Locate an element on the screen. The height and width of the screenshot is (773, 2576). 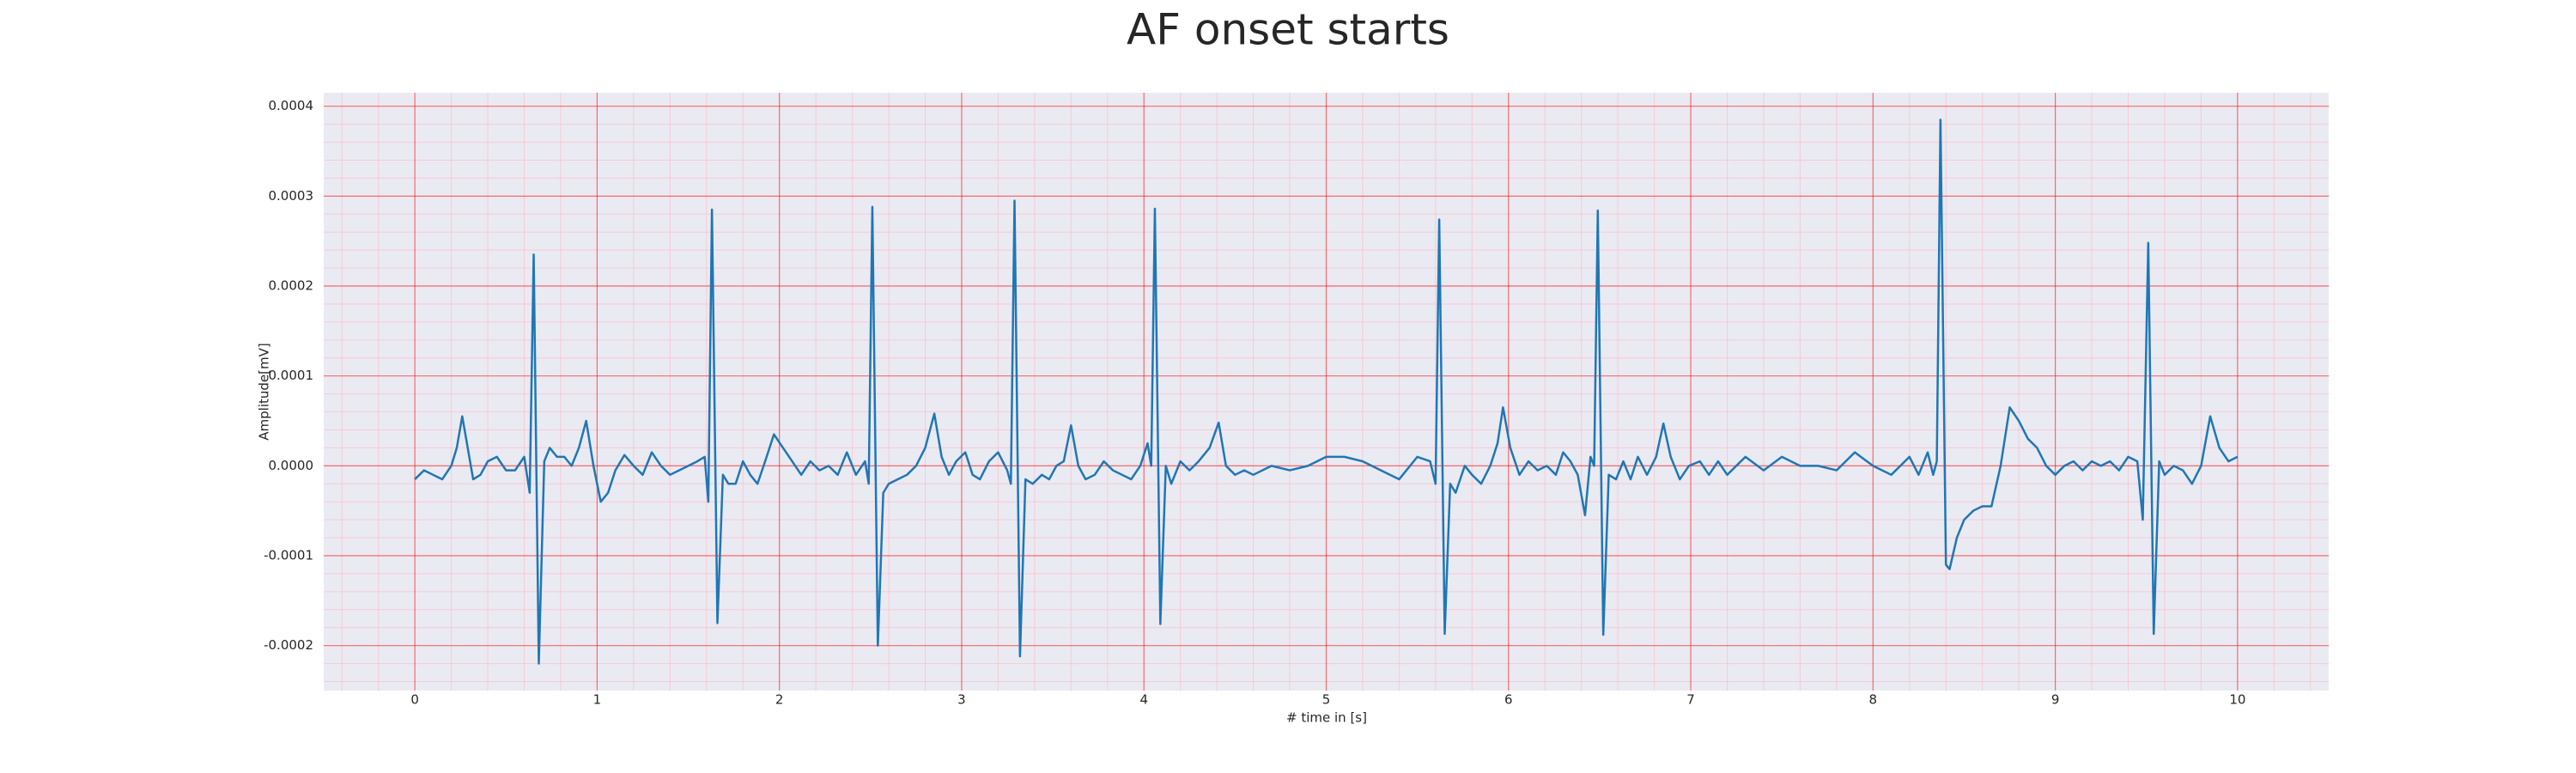
y-tick-label: 0.0001 is located at coordinates (291, 375).